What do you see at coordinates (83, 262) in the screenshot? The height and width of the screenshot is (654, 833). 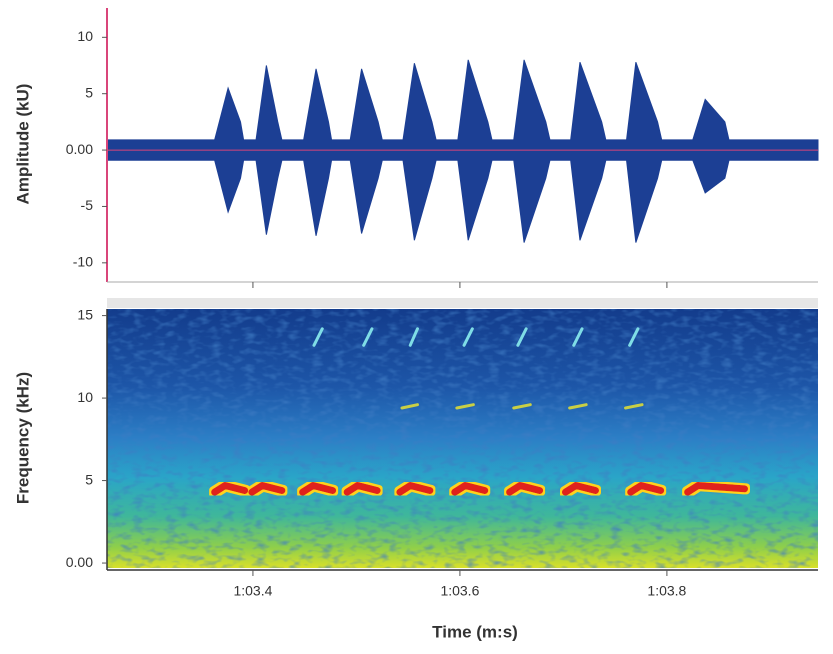 I see `y-tick-label: -10` at bounding box center [83, 262].